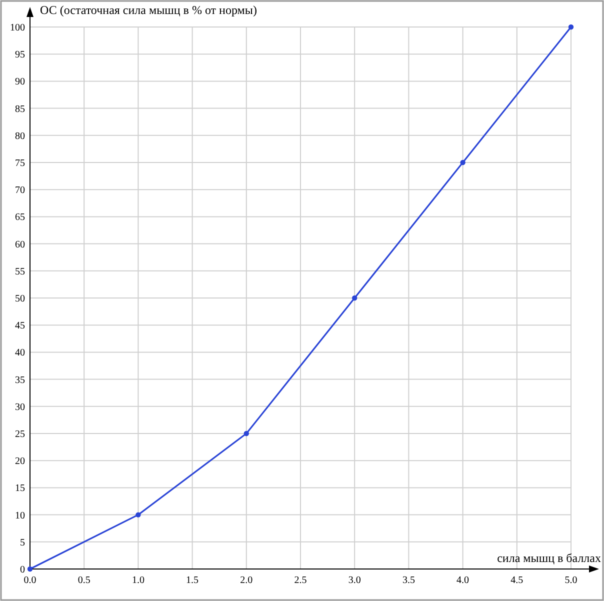 This screenshot has width=604, height=601. I want to click on y-tick-label: 75, so click(20, 163).